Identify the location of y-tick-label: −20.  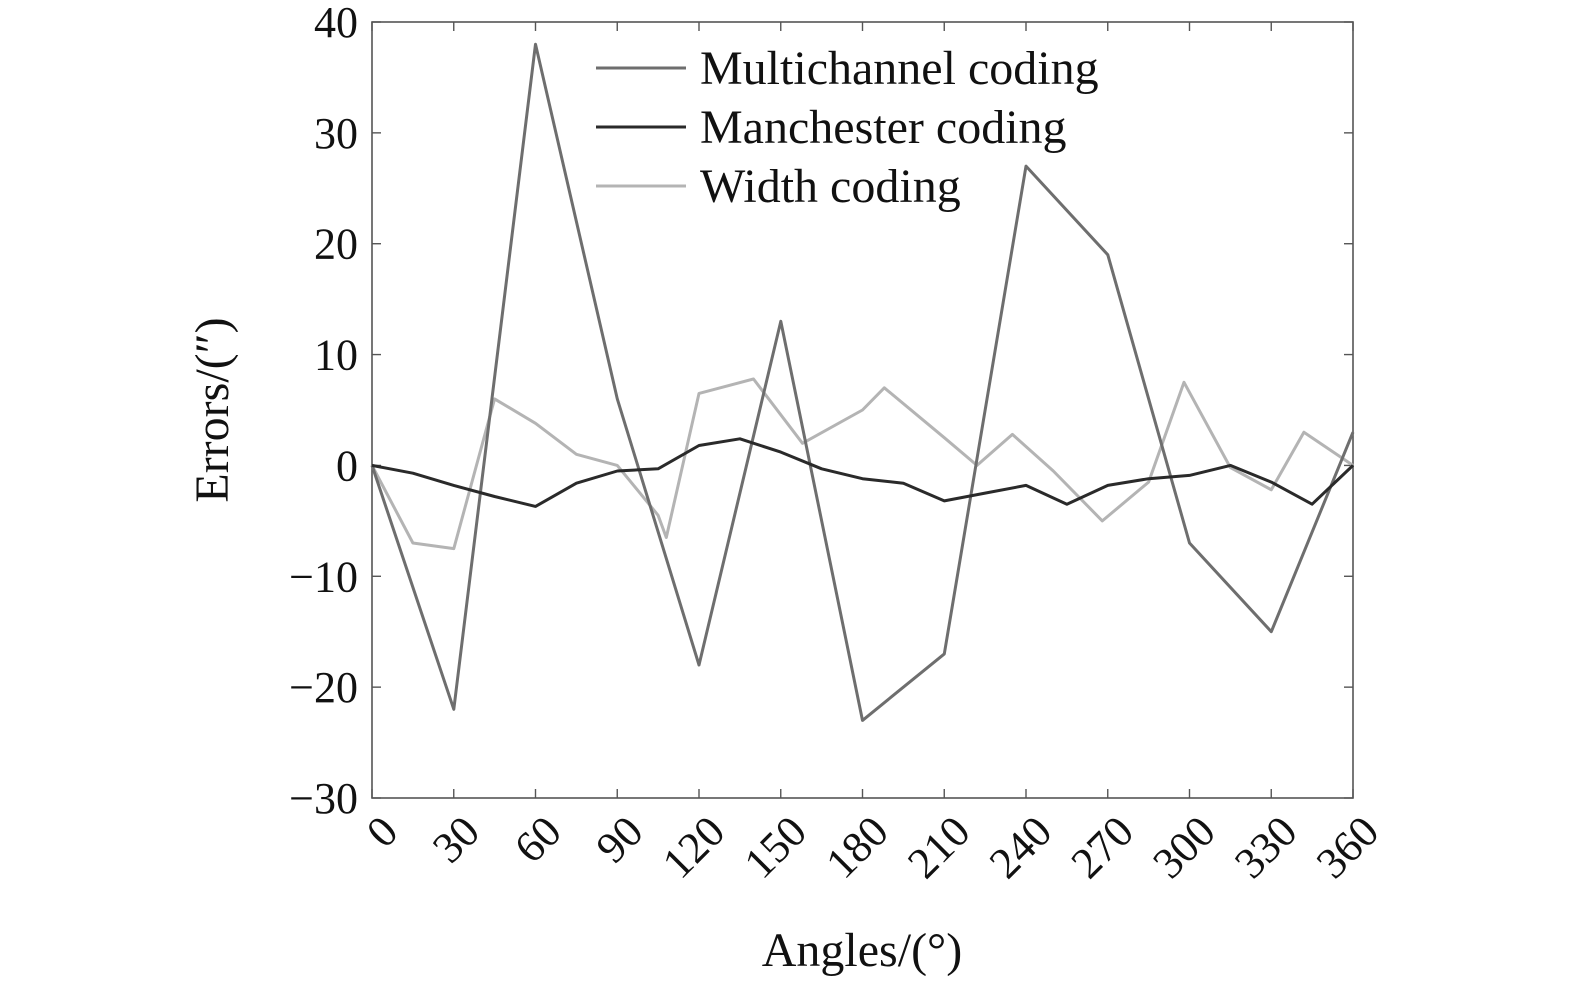
(323, 687).